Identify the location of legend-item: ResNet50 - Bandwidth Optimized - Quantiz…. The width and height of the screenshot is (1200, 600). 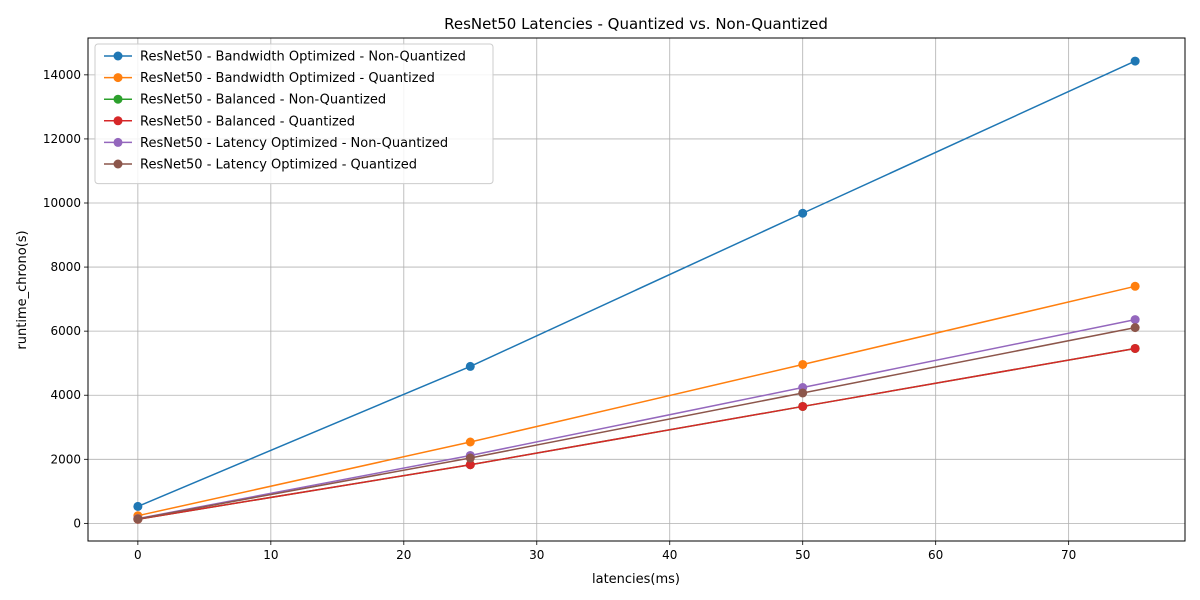
(269, 78).